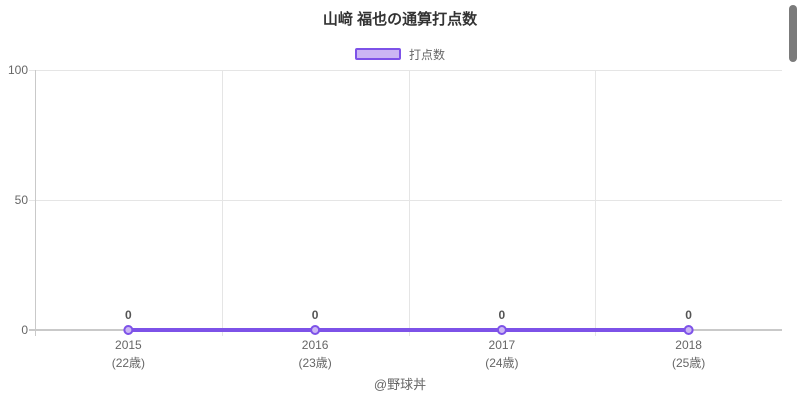 This screenshot has width=800, height=400. Describe the element at coordinates (793, 33) in the screenshot. I see `scrollbar-thumb` at that location.